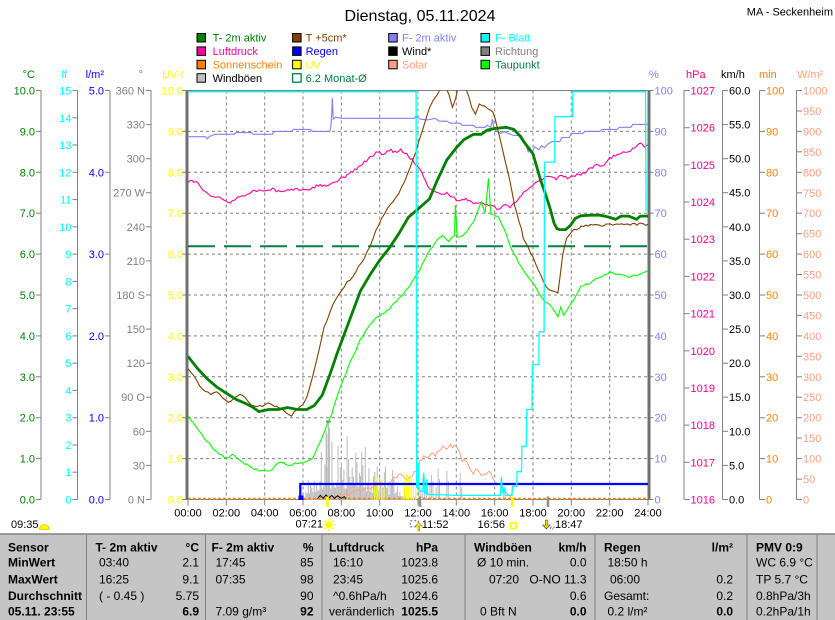 The height and width of the screenshot is (620, 835). I want to click on svg-text: 9.0, so click(27, 132).